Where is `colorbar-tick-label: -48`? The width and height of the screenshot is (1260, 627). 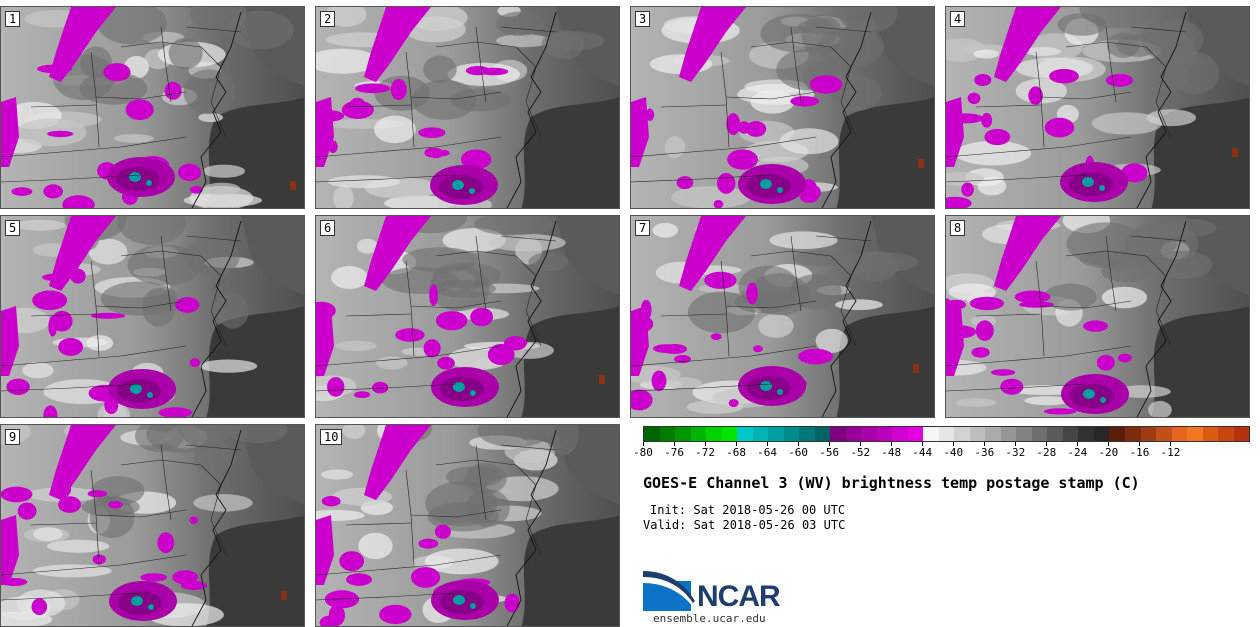
colorbar-tick-label: -48 is located at coordinates (891, 452).